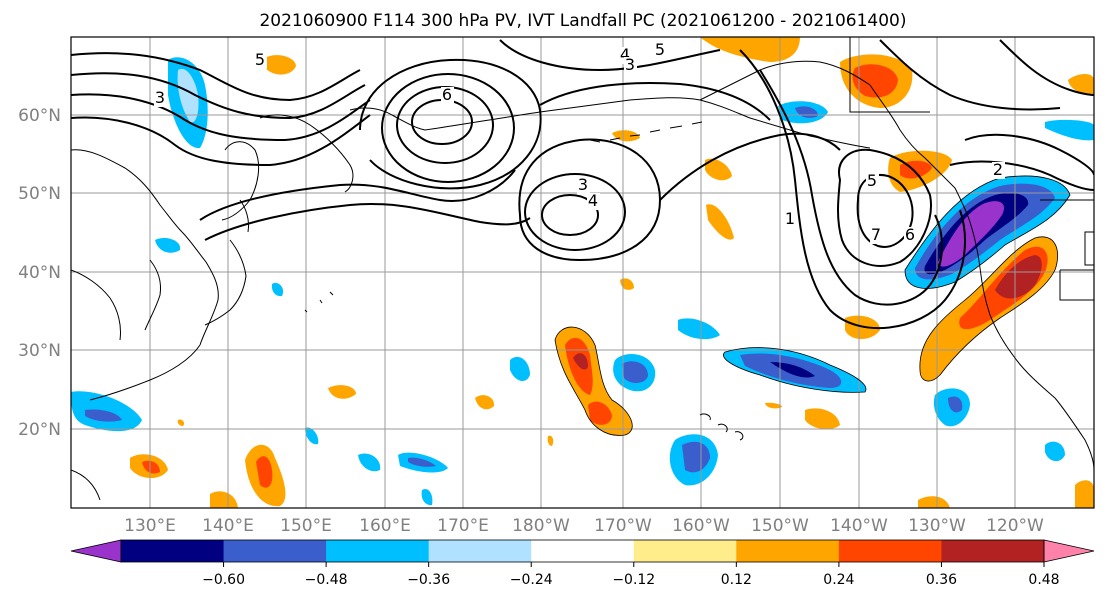 This screenshot has width=1105, height=601. What do you see at coordinates (859, 526) in the screenshot?
I see `longitude-tick-label: 140°W` at bounding box center [859, 526].